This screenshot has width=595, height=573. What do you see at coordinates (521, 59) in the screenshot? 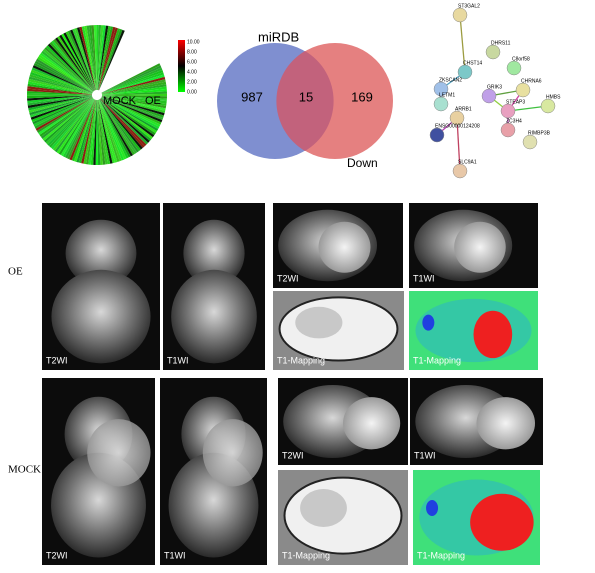
I see `node-label: C8orf58` at bounding box center [521, 59].